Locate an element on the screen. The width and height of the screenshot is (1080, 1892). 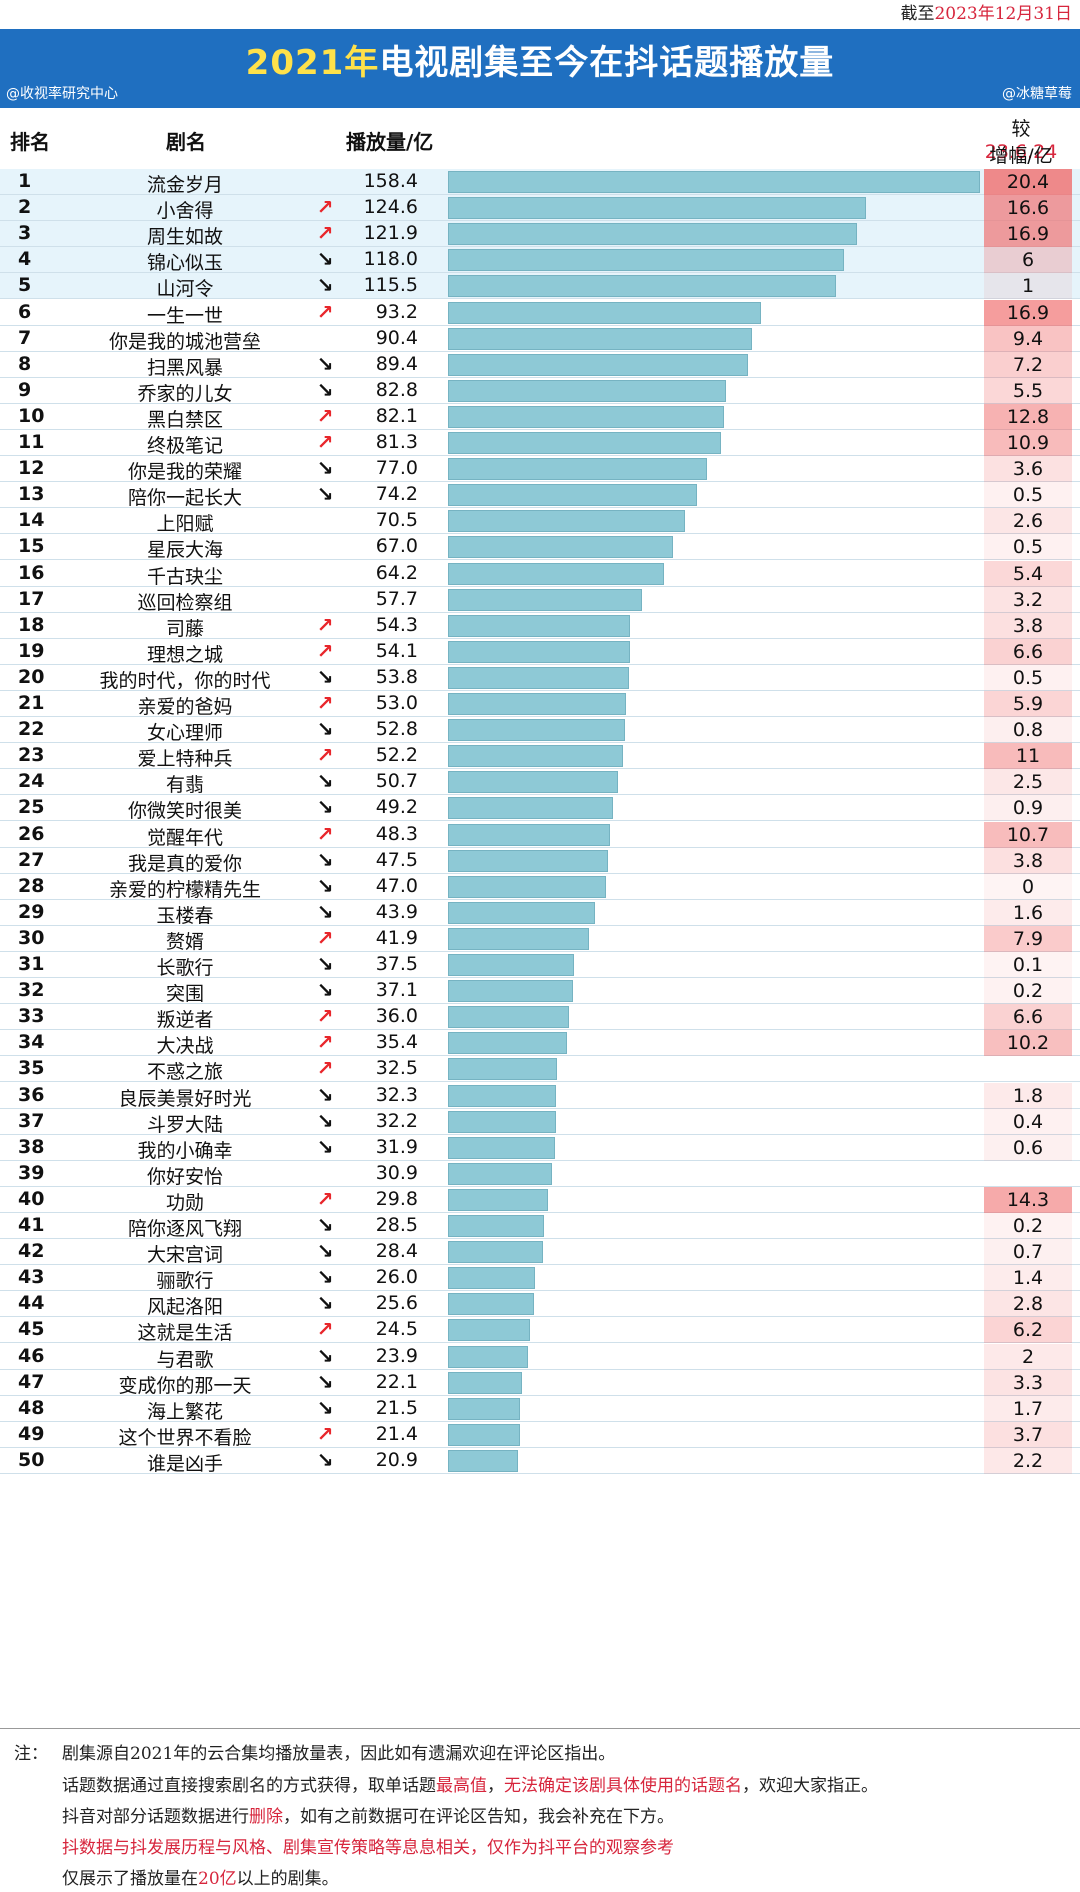
row-name: 千古玦尘 is located at coordinates (184, 576).